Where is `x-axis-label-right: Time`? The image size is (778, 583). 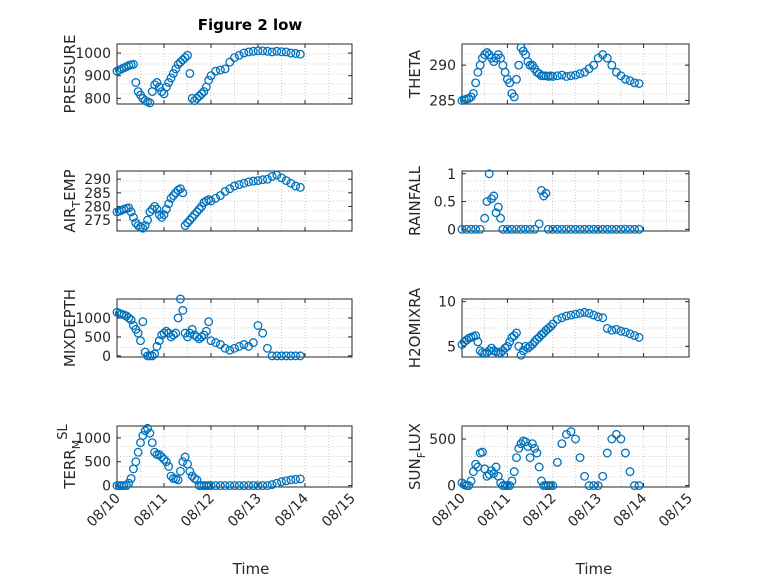 x-axis-label-right: Time is located at coordinates (594, 569).